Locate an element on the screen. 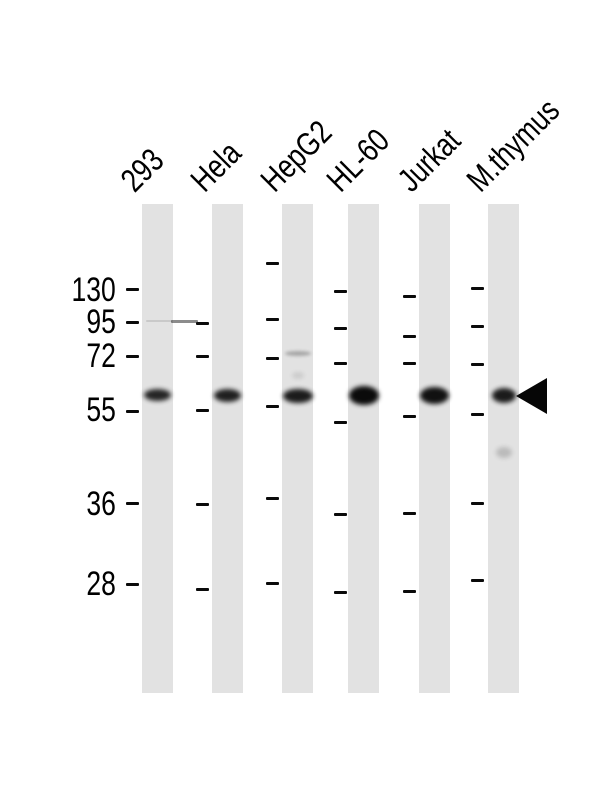 The height and width of the screenshot is (800, 612). band-Hela is located at coordinates (227, 395).